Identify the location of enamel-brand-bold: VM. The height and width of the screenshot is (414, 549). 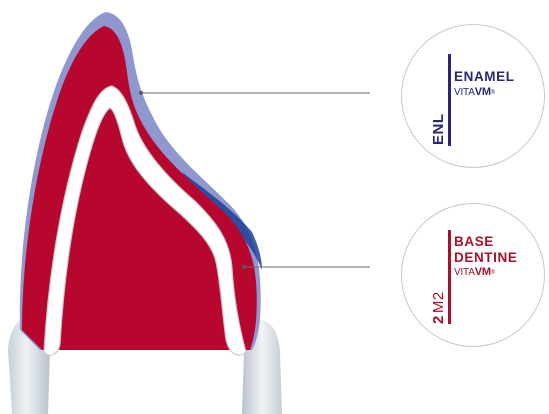
(482, 92).